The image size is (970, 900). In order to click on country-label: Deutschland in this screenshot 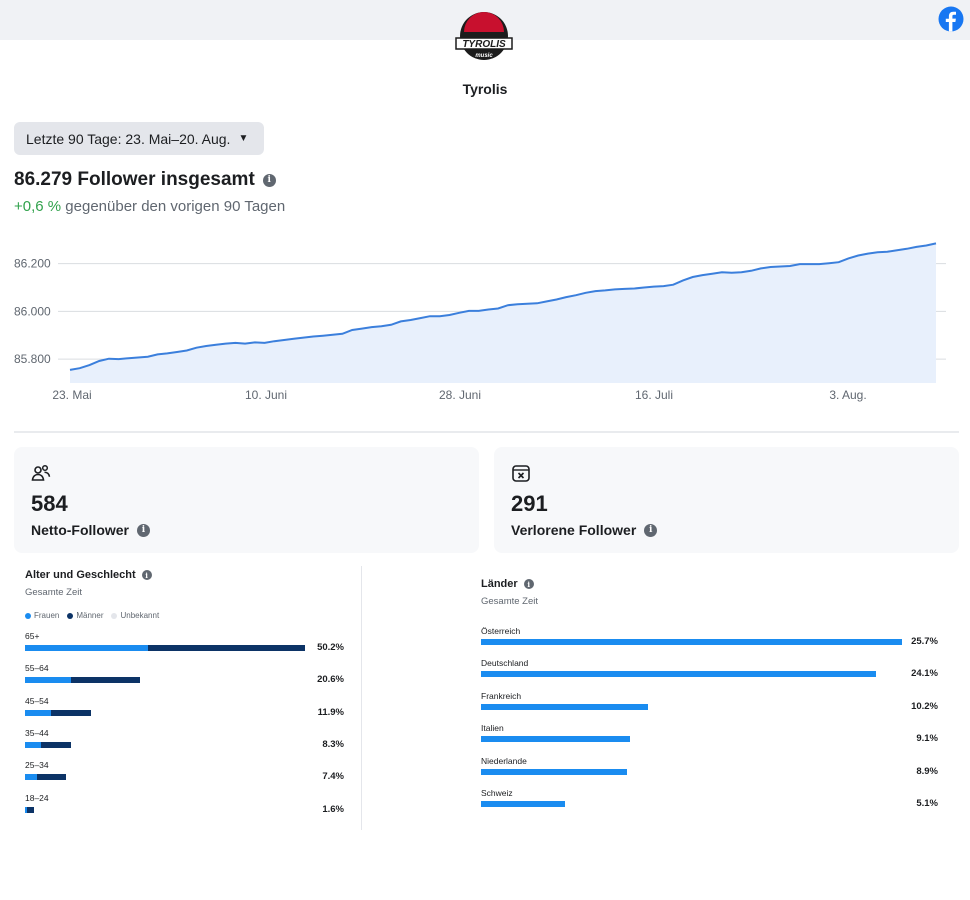, I will do `click(505, 663)`.